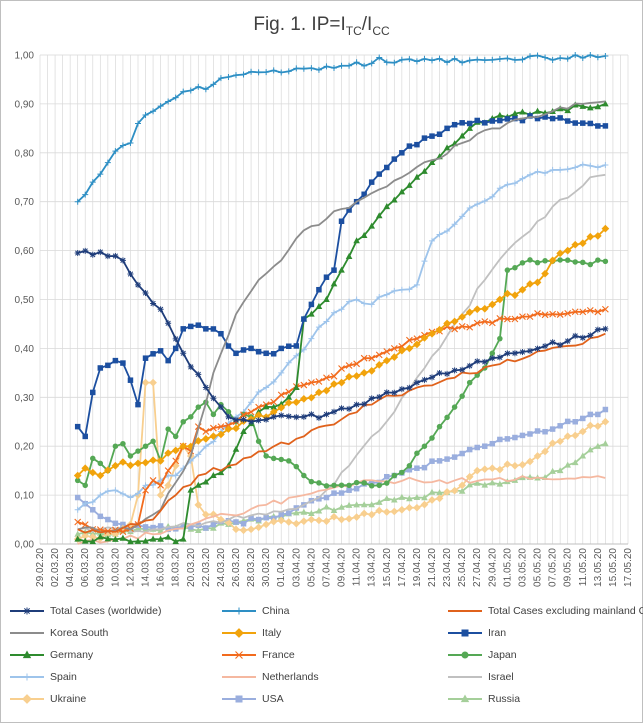 Image resolution: width=643 pixels, height=723 pixels. I want to click on y-tick-label: 0,30, so click(25, 398).